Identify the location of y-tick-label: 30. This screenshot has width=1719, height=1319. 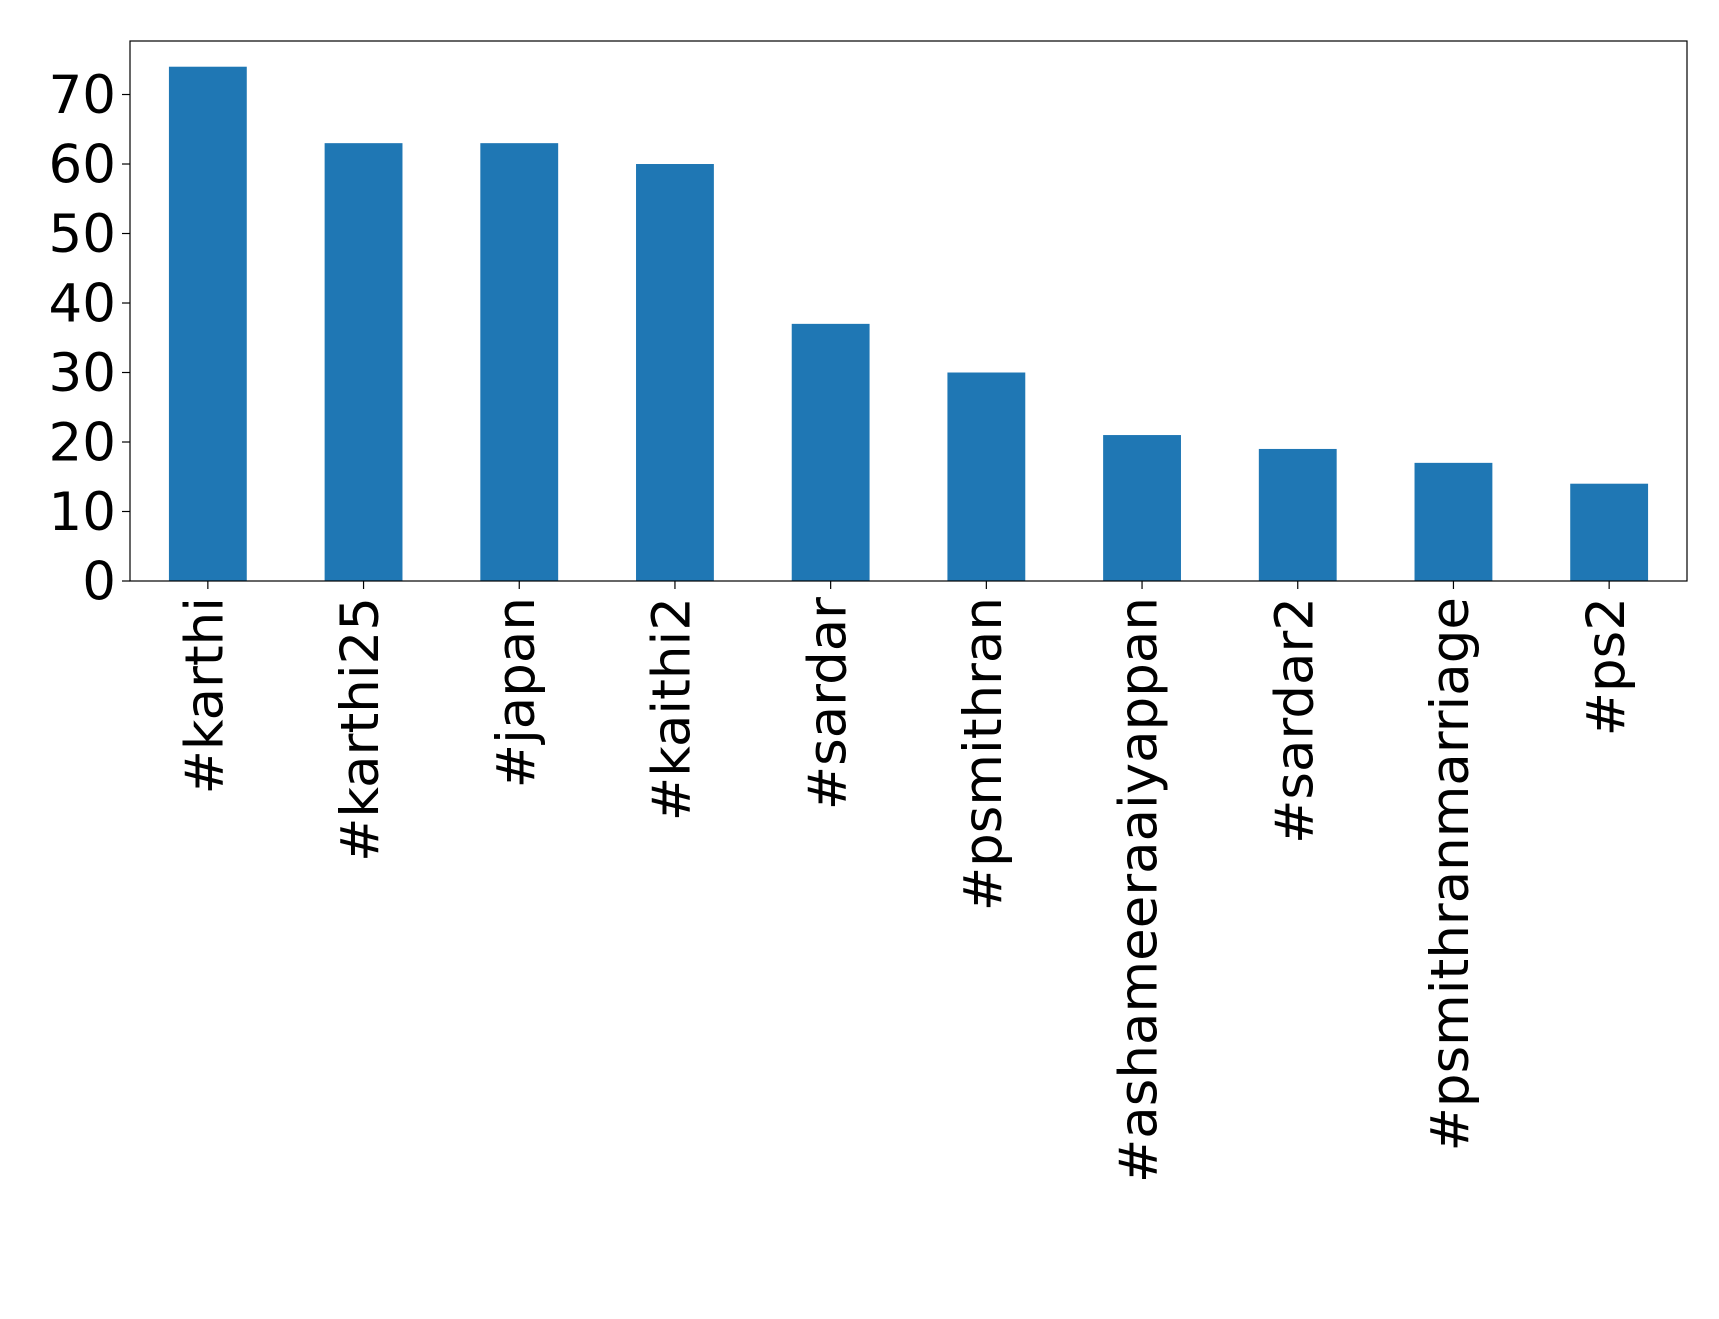
(82, 373).